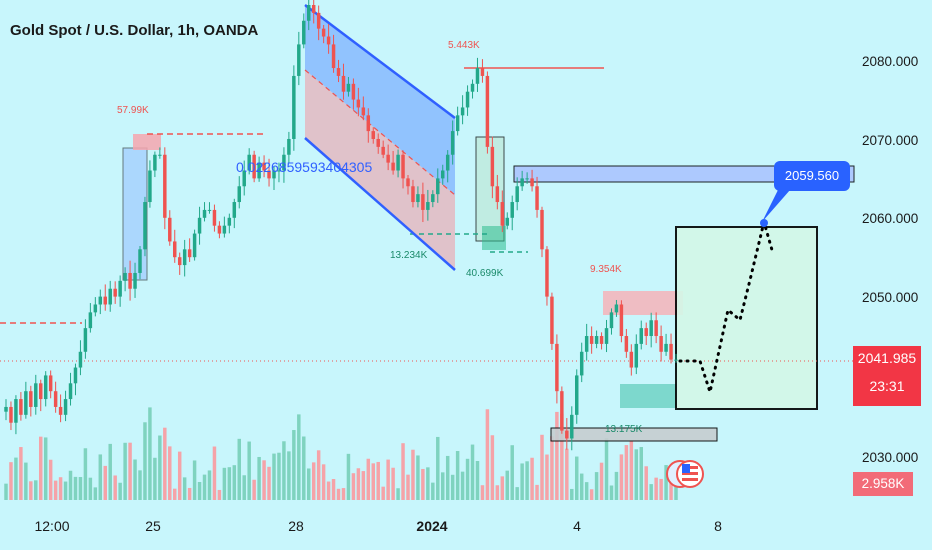 The image size is (932, 550). Describe the element at coordinates (887, 358) in the screenshot. I see `current-price-value: 2041.985` at that location.